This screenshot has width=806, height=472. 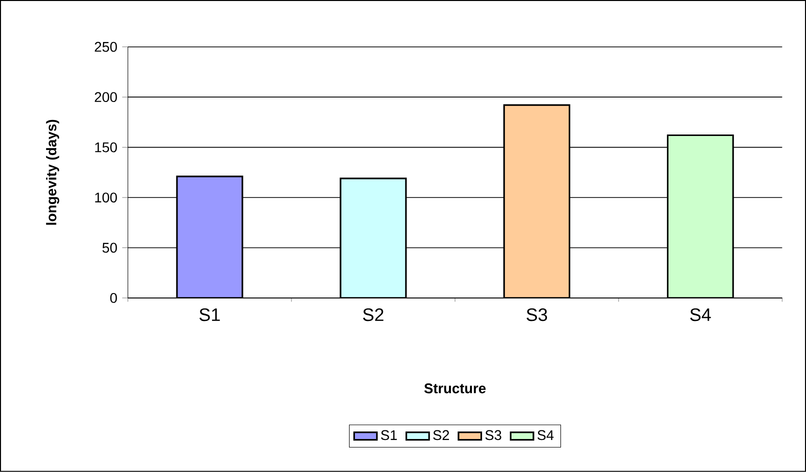 What do you see at coordinates (700, 315) in the screenshot?
I see `x-tick-label: S4` at bounding box center [700, 315].